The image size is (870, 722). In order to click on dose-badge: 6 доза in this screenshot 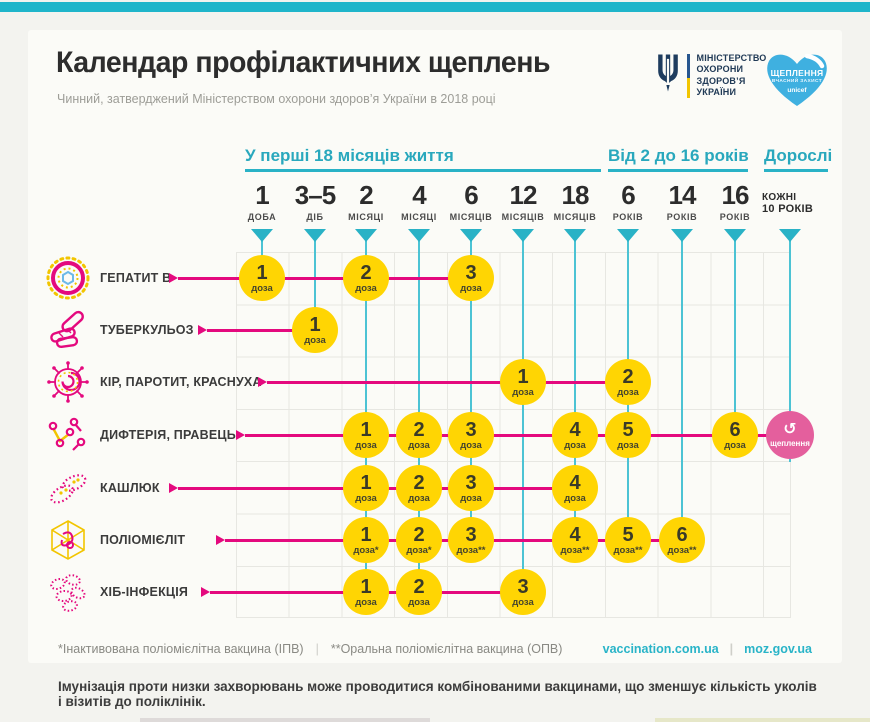, I will do `click(735, 435)`.